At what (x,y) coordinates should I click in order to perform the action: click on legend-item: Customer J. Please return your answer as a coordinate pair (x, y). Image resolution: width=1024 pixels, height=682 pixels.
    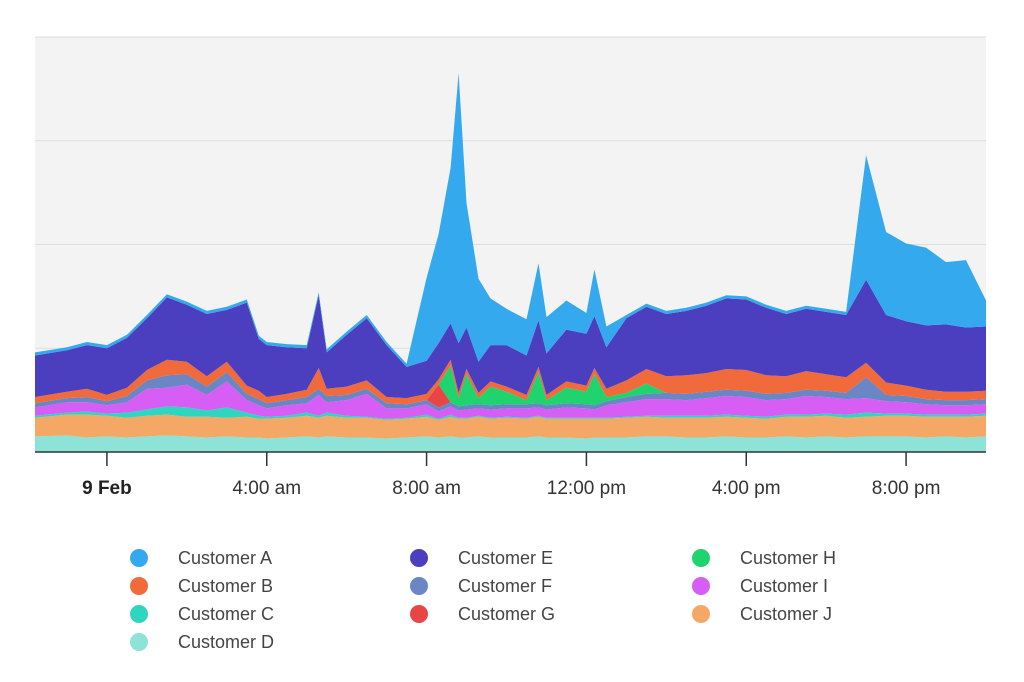
    Looking at the image, I should click on (762, 614).